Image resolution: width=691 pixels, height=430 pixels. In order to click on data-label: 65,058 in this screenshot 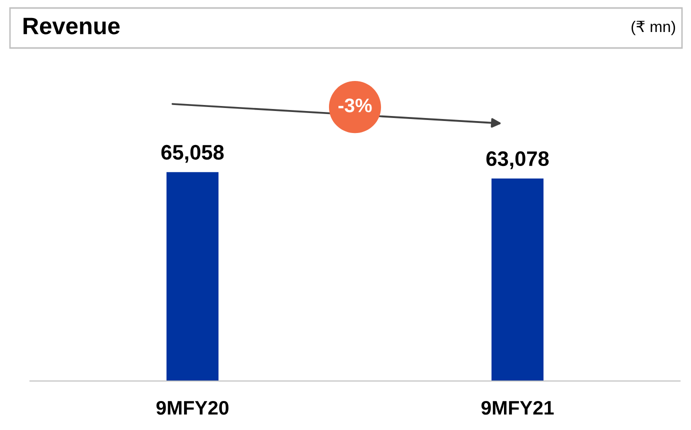, I will do `click(192, 153)`.